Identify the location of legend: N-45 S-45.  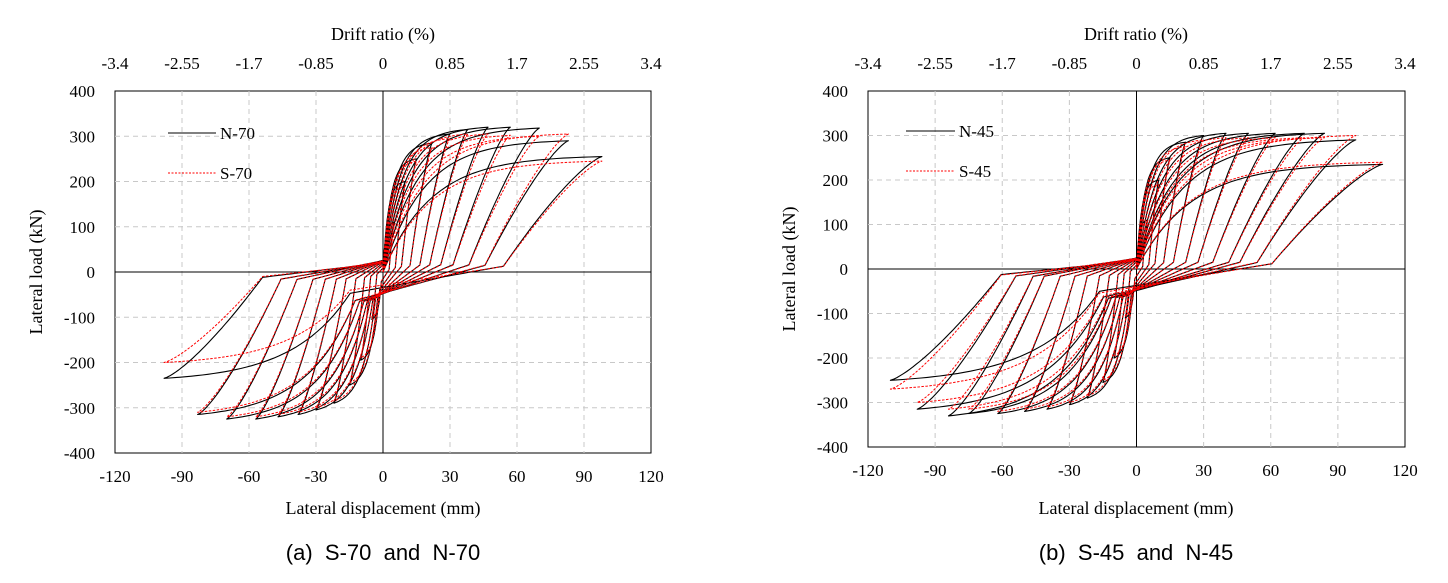
(950, 151).